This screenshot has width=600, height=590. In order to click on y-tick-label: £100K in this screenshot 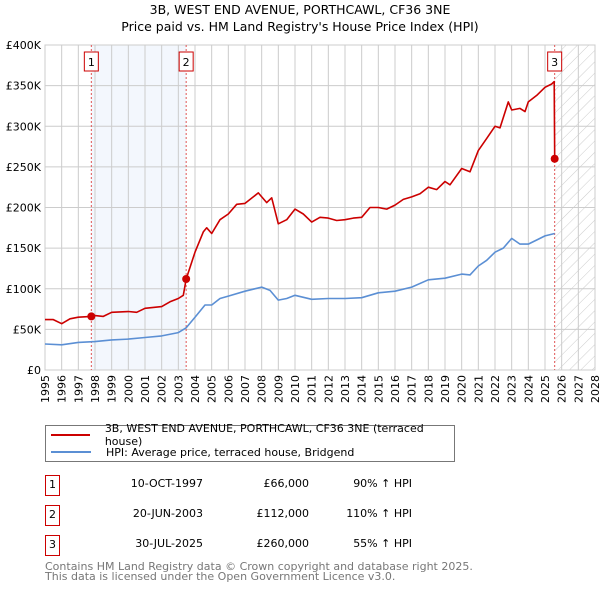, I will do `click(24, 289)`.